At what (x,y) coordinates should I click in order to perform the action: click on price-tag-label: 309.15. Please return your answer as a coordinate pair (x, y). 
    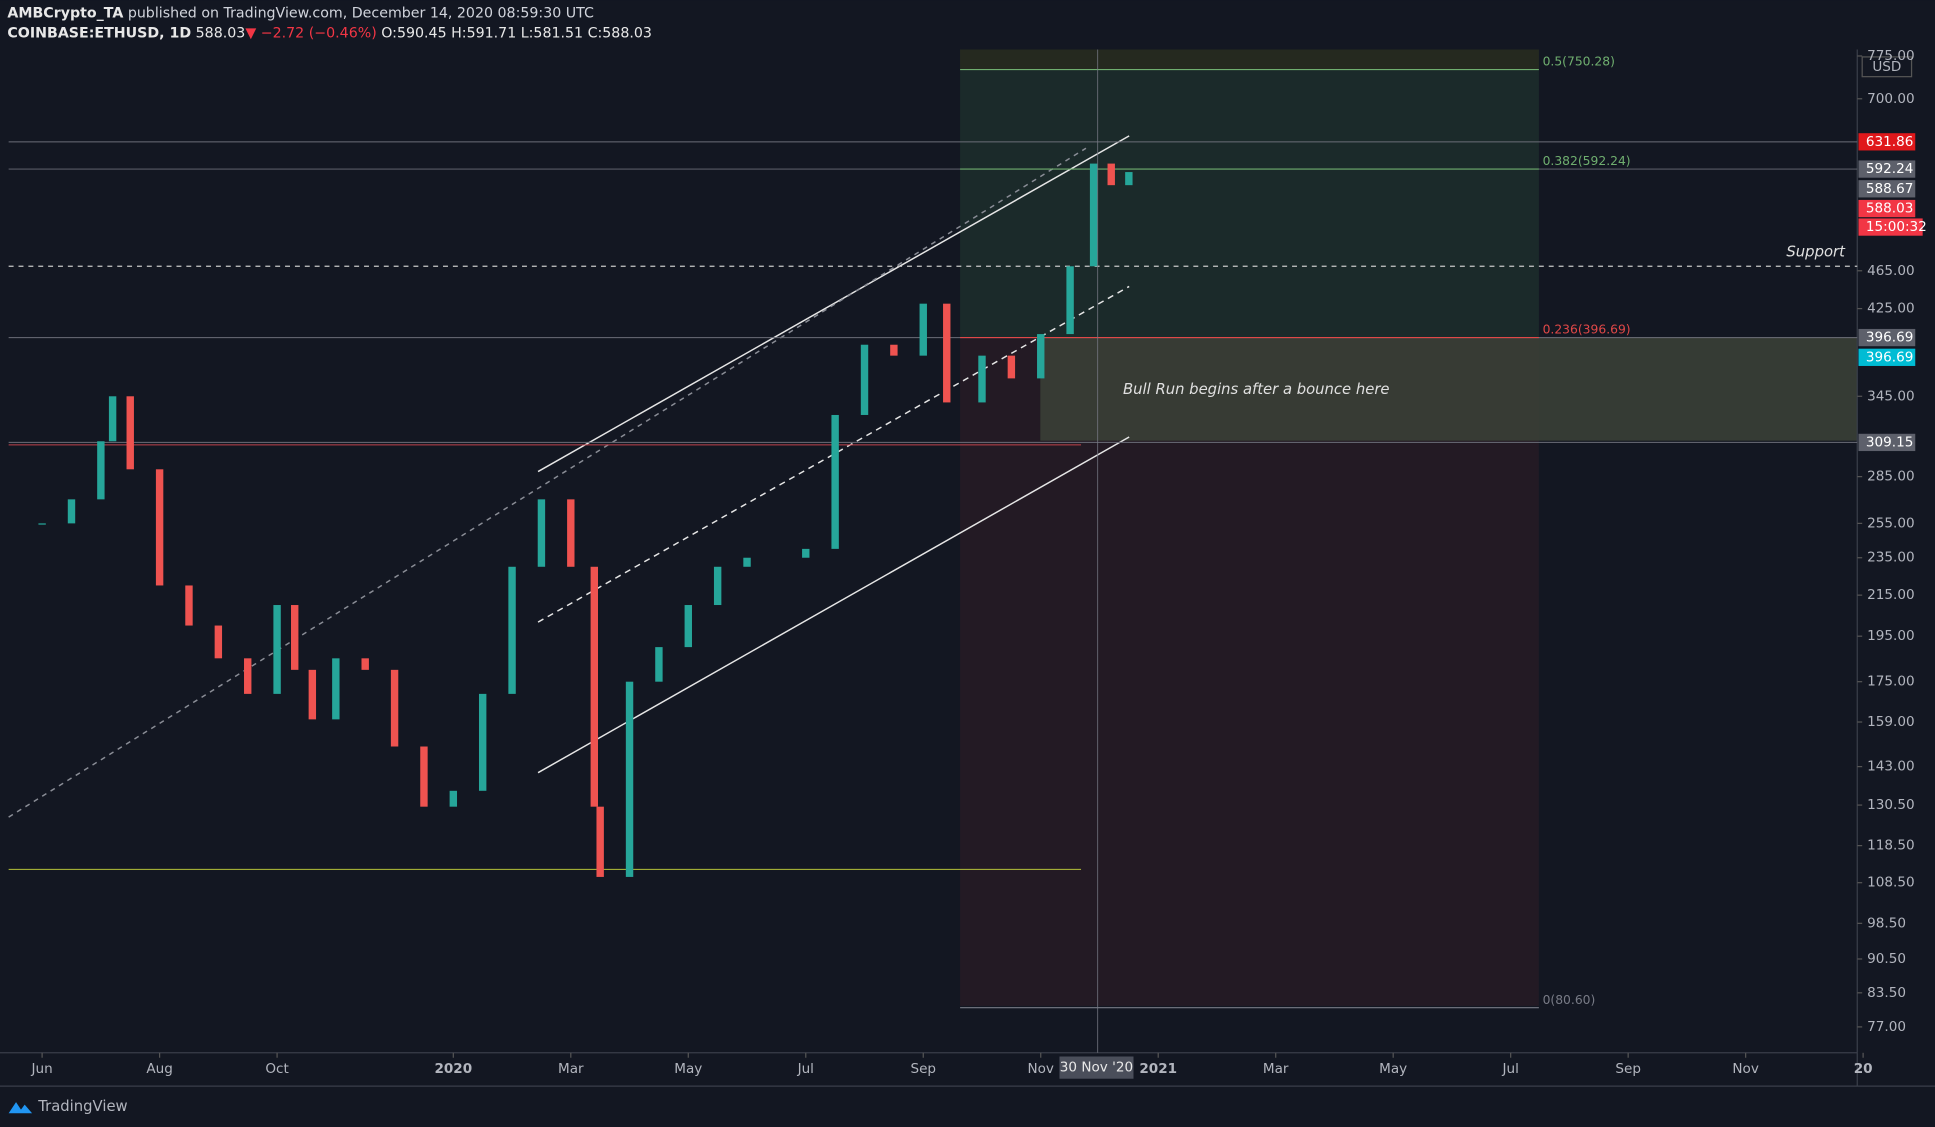
    Looking at the image, I should click on (1889, 442).